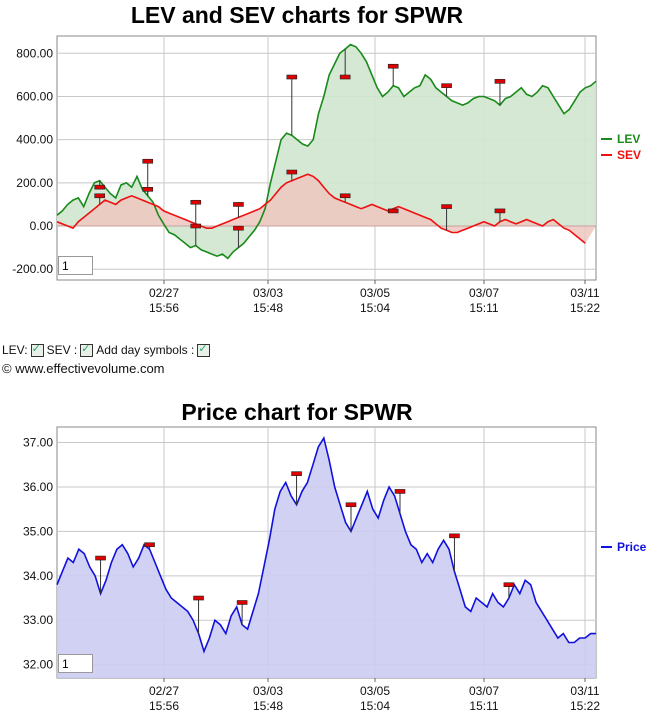 This screenshot has width=656, height=719. I want to click on day-symbols-label: Add day symbols :, so click(145, 350).